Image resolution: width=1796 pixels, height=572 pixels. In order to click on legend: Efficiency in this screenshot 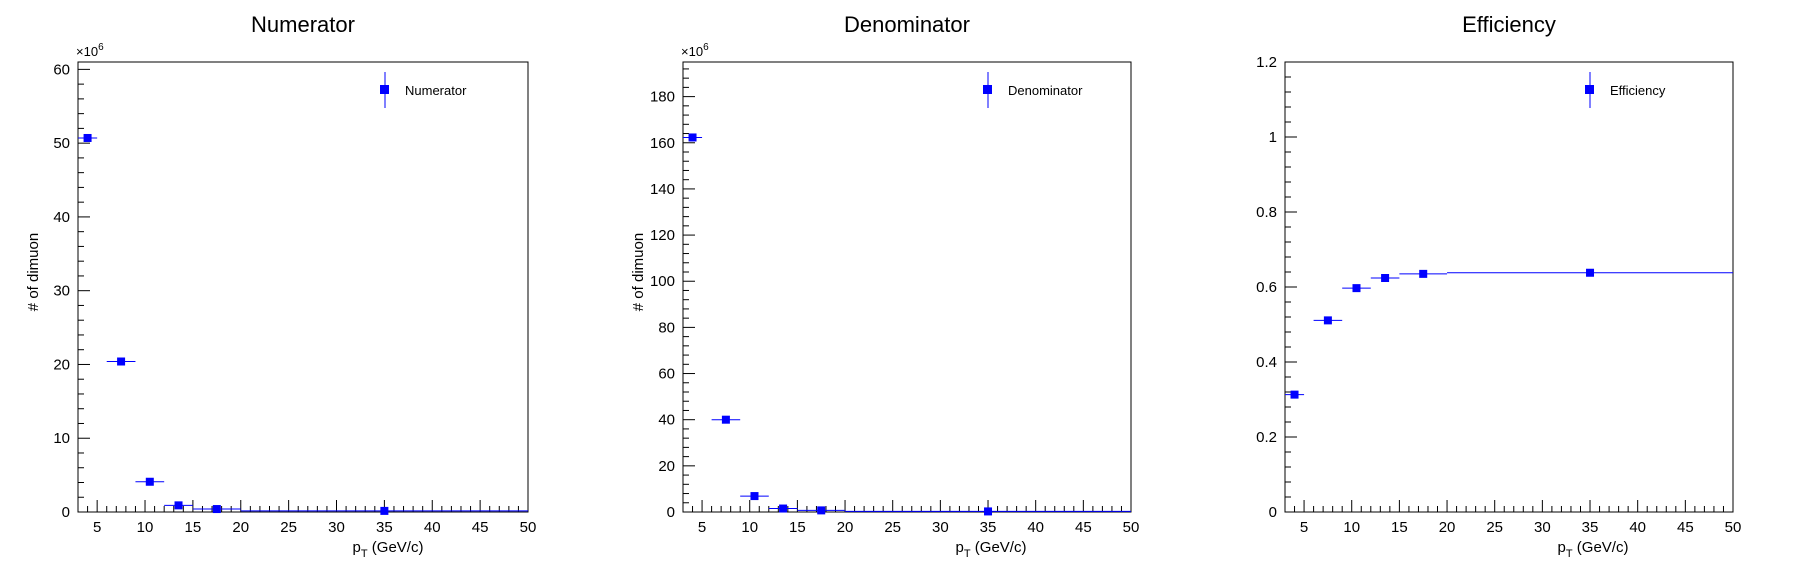, I will do `click(1625, 90)`.